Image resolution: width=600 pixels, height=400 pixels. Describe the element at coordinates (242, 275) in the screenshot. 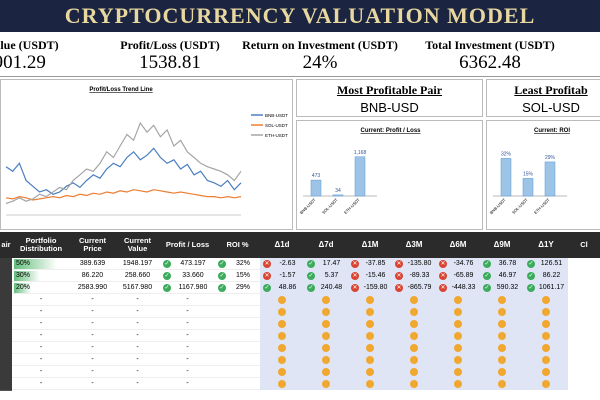

I see `cell-text: 15%` at that location.